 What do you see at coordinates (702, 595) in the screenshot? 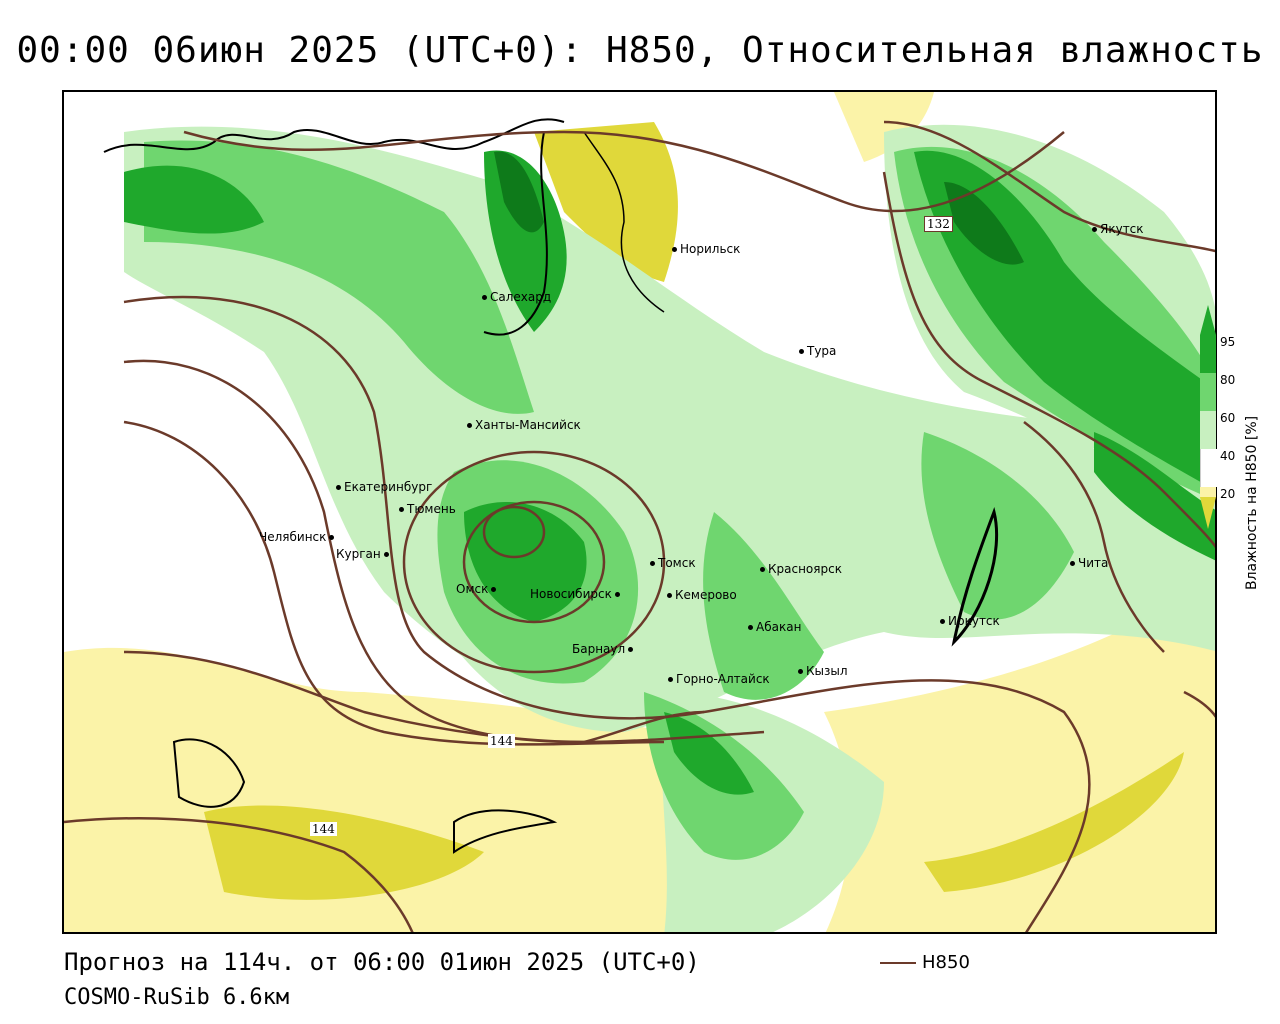
I see `city-kemerovo: Кемерово` at bounding box center [702, 595].